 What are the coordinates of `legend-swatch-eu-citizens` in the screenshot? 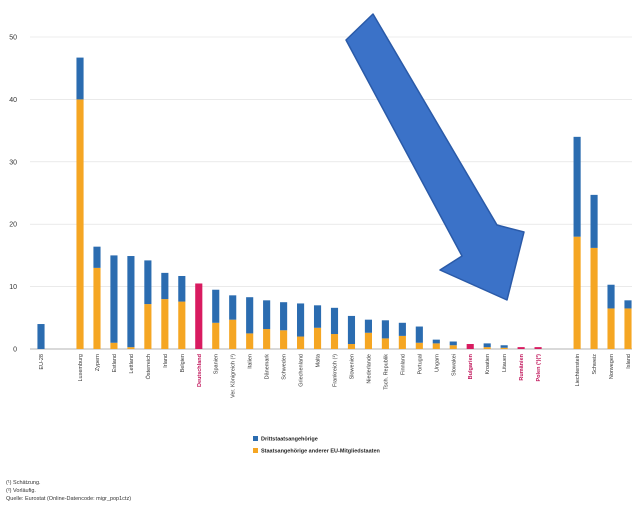 It's located at (255, 450).